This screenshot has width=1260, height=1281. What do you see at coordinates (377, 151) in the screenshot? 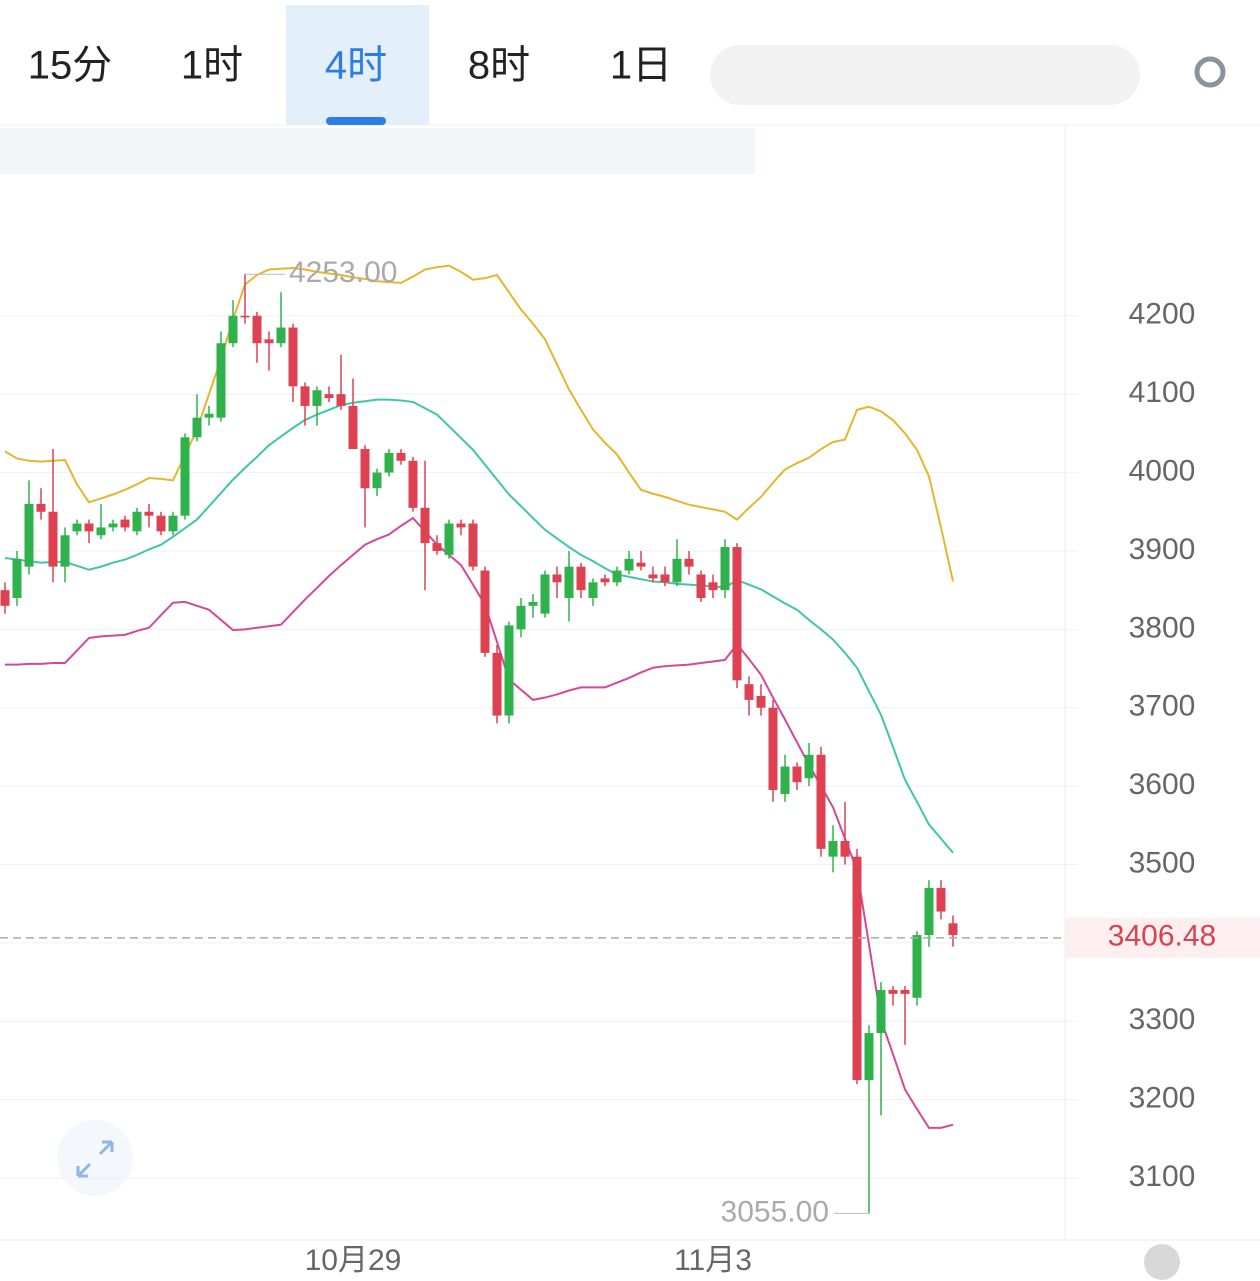
I see `indicator-strip` at bounding box center [377, 151].